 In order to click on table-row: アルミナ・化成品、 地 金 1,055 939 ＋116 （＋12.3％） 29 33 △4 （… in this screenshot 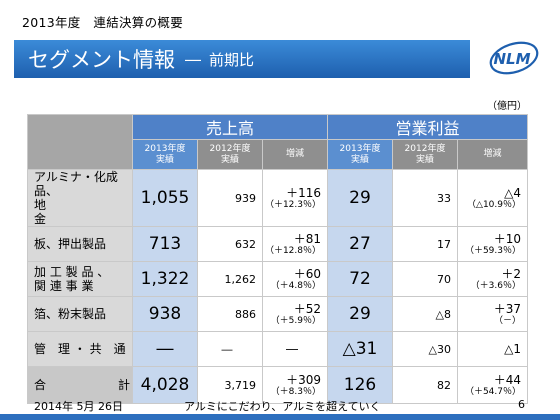, I will do `click(277, 198)`.